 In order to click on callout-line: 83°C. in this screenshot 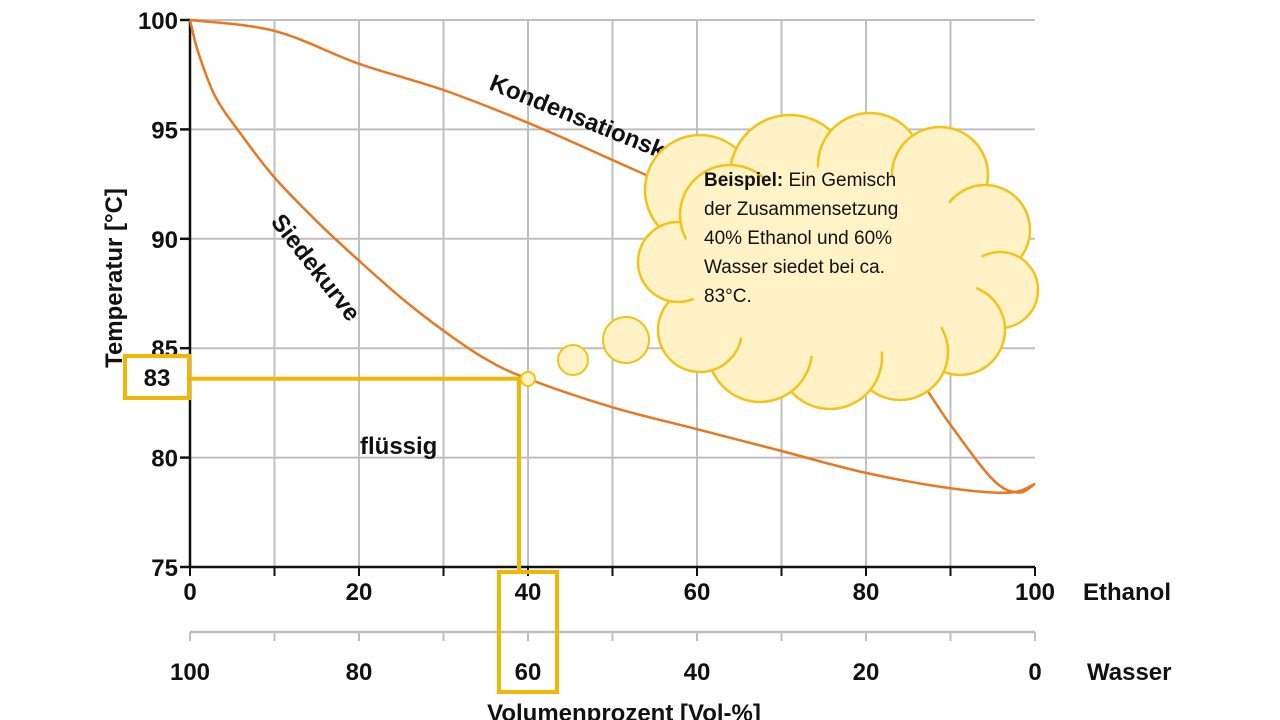, I will do `click(728, 296)`.